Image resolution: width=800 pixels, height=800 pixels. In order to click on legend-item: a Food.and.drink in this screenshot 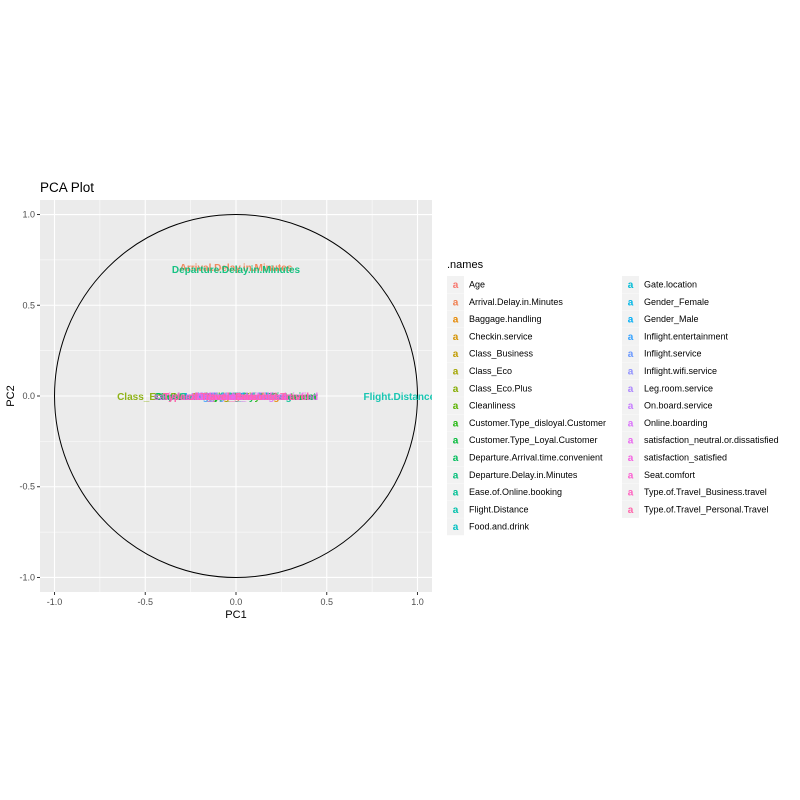, I will do `click(488, 527)`.